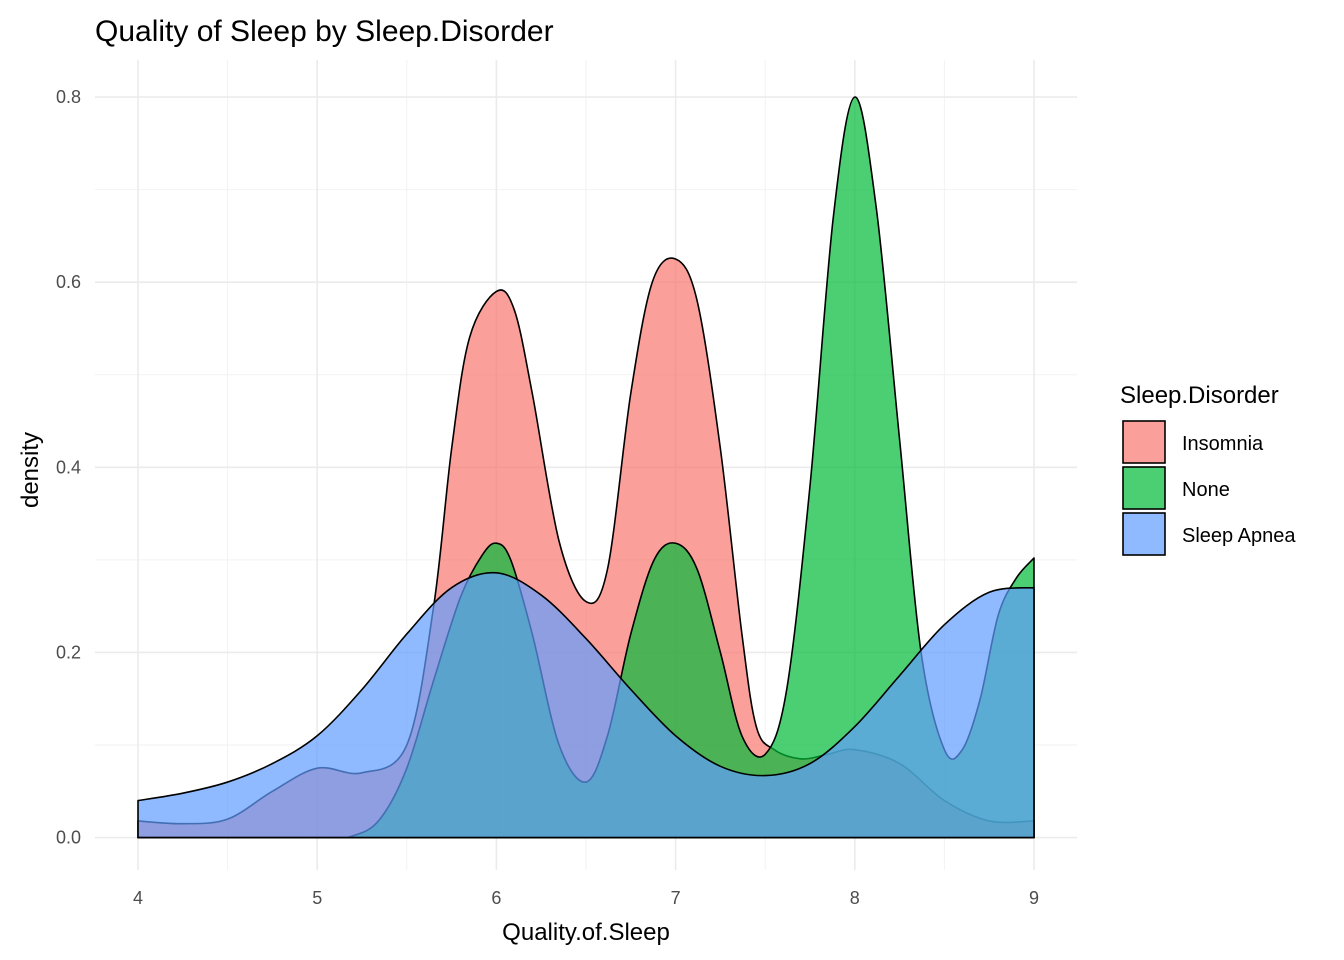  I want to click on x-tick-label: 8, so click(855, 898).